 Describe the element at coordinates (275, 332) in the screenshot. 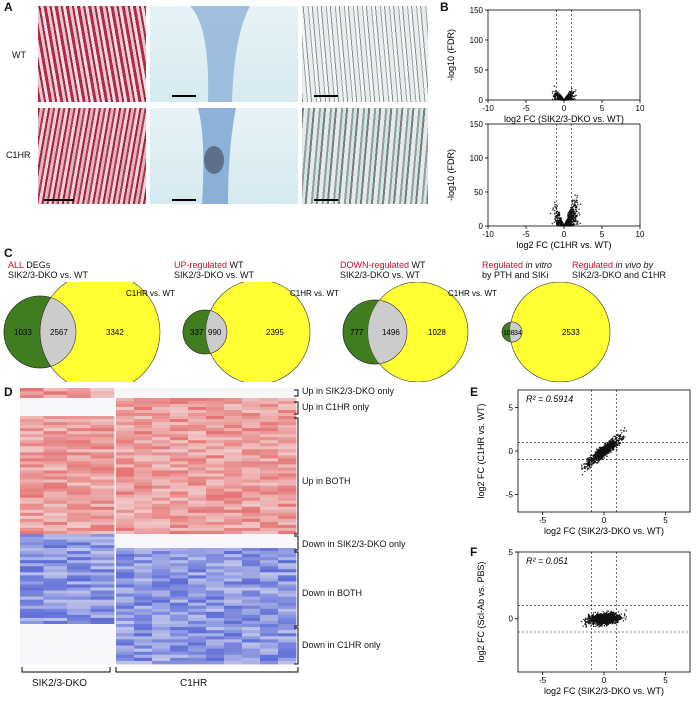

I see `venn-2-right-count: 2395` at that location.